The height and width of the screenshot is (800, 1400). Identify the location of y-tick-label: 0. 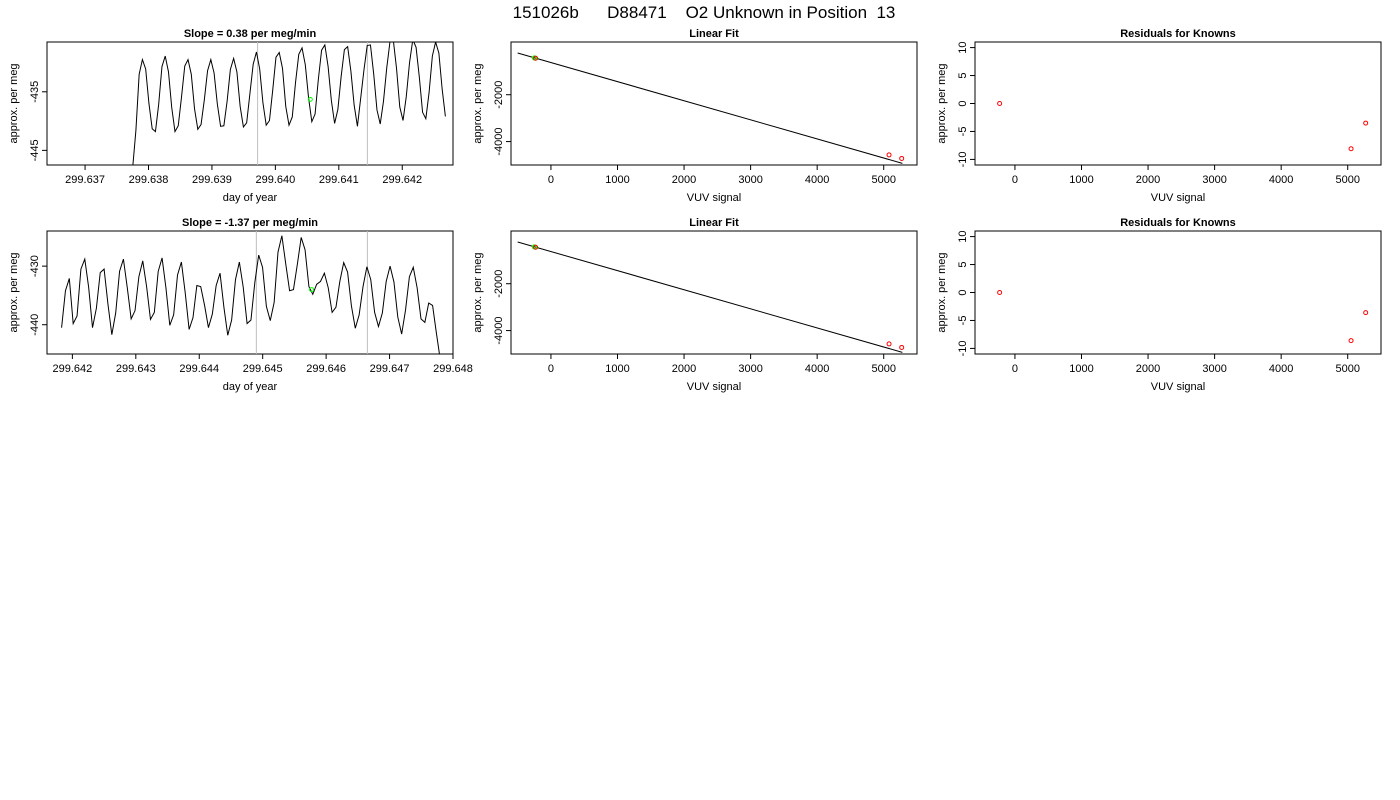
(963, 292).